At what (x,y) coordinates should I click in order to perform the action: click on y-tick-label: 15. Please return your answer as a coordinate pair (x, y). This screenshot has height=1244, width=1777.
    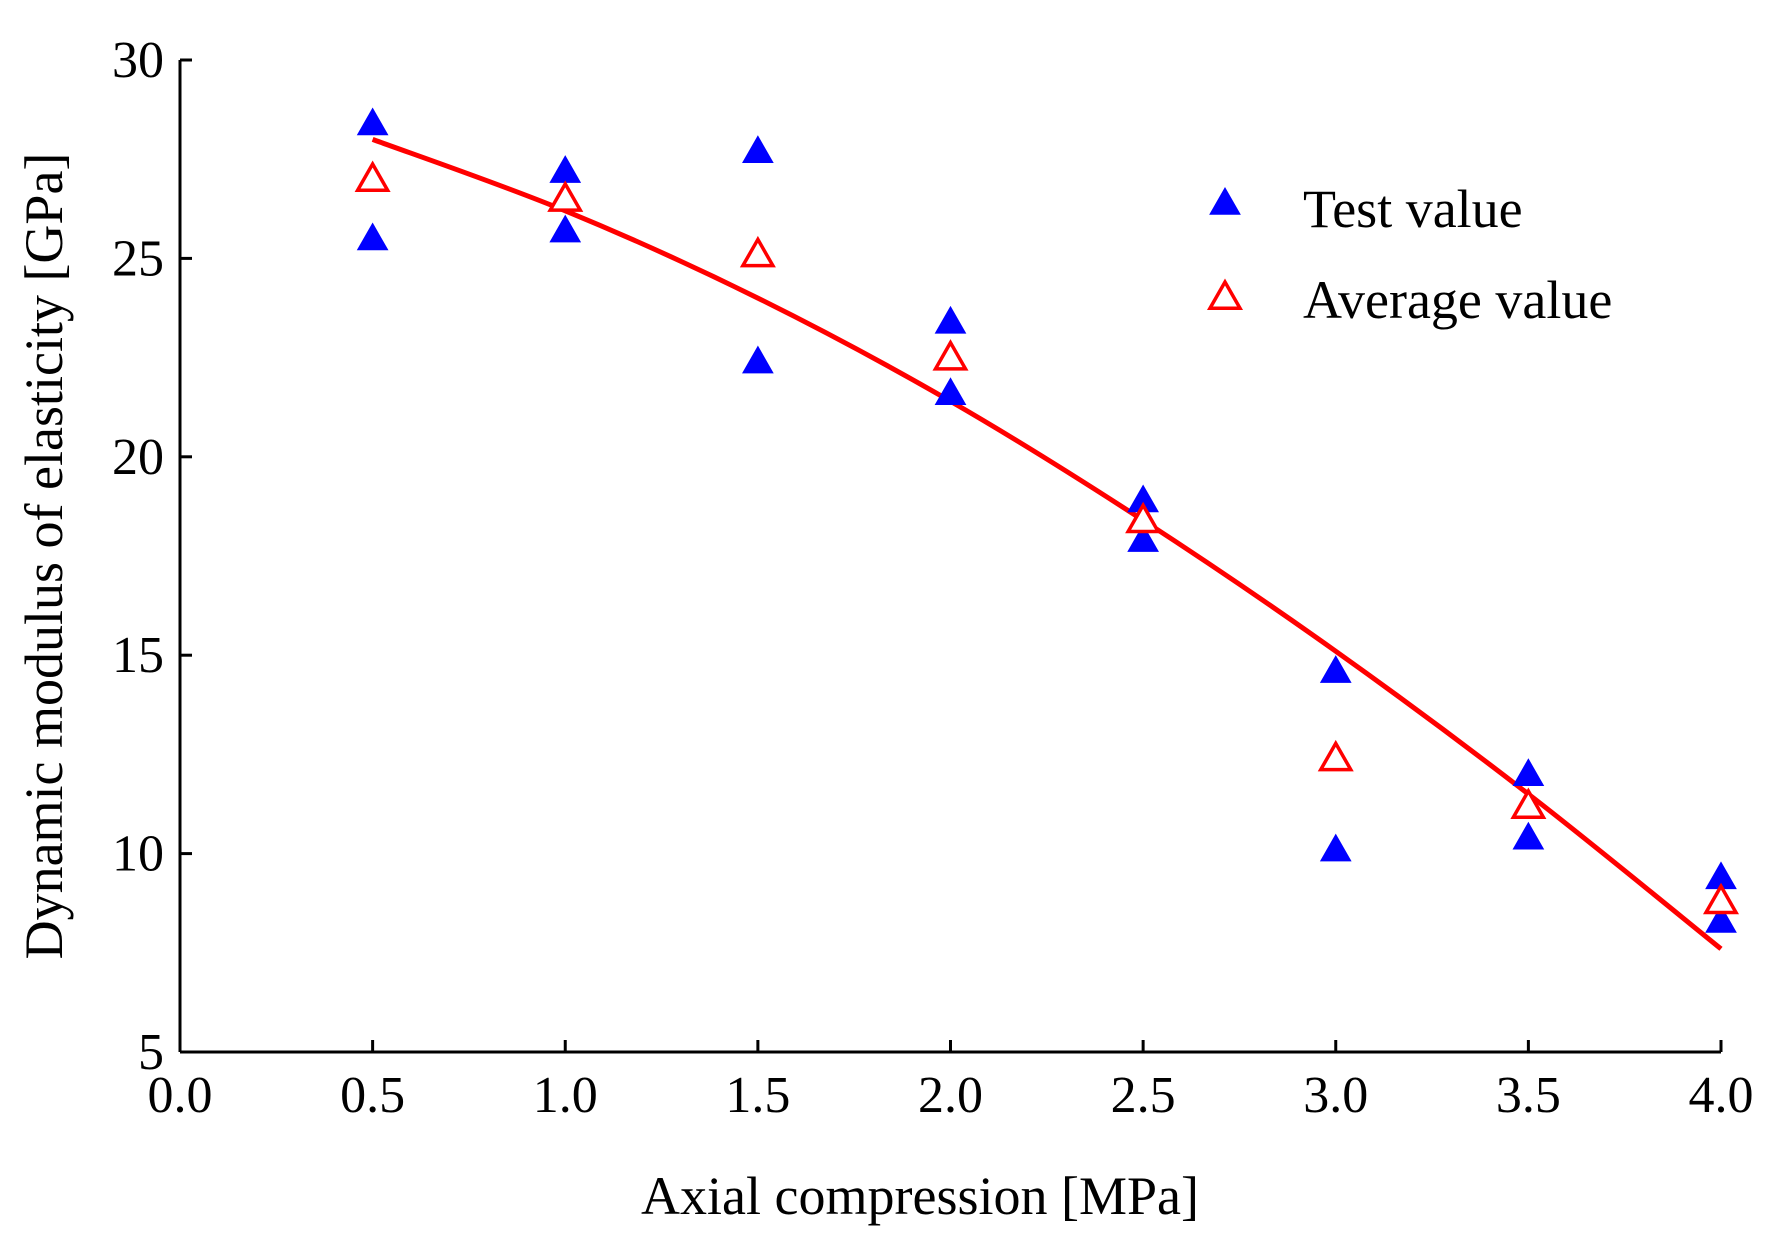
    Looking at the image, I should click on (138, 655).